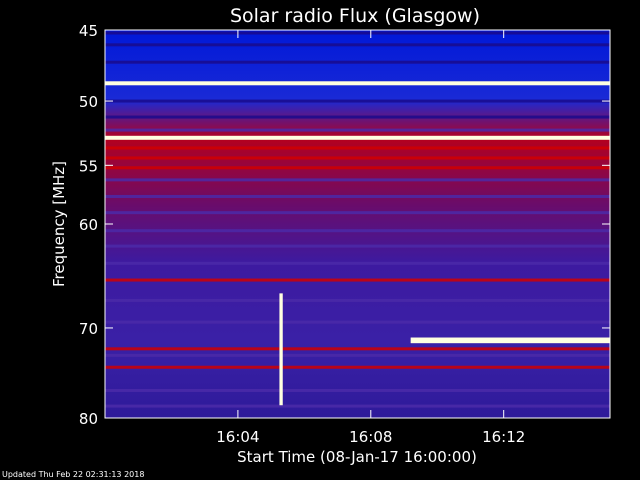 Image resolution: width=640 pixels, height=480 pixels. I want to click on y-tick-label: 60, so click(88, 225).